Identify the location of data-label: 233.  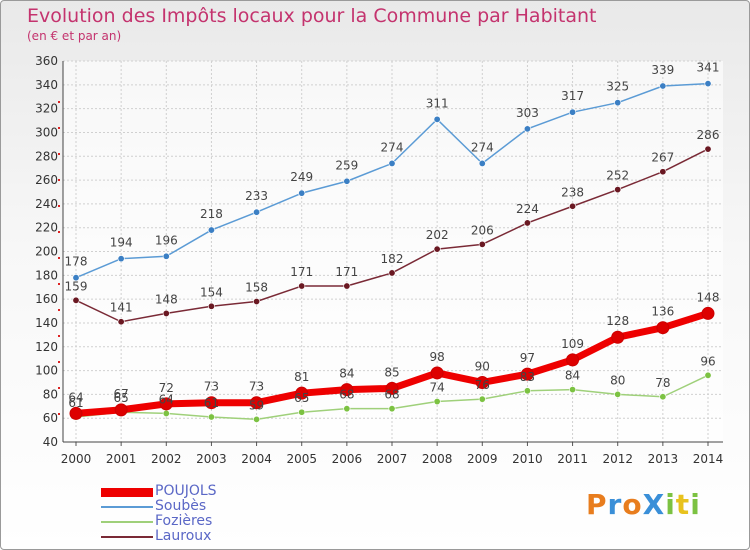
(256, 196).